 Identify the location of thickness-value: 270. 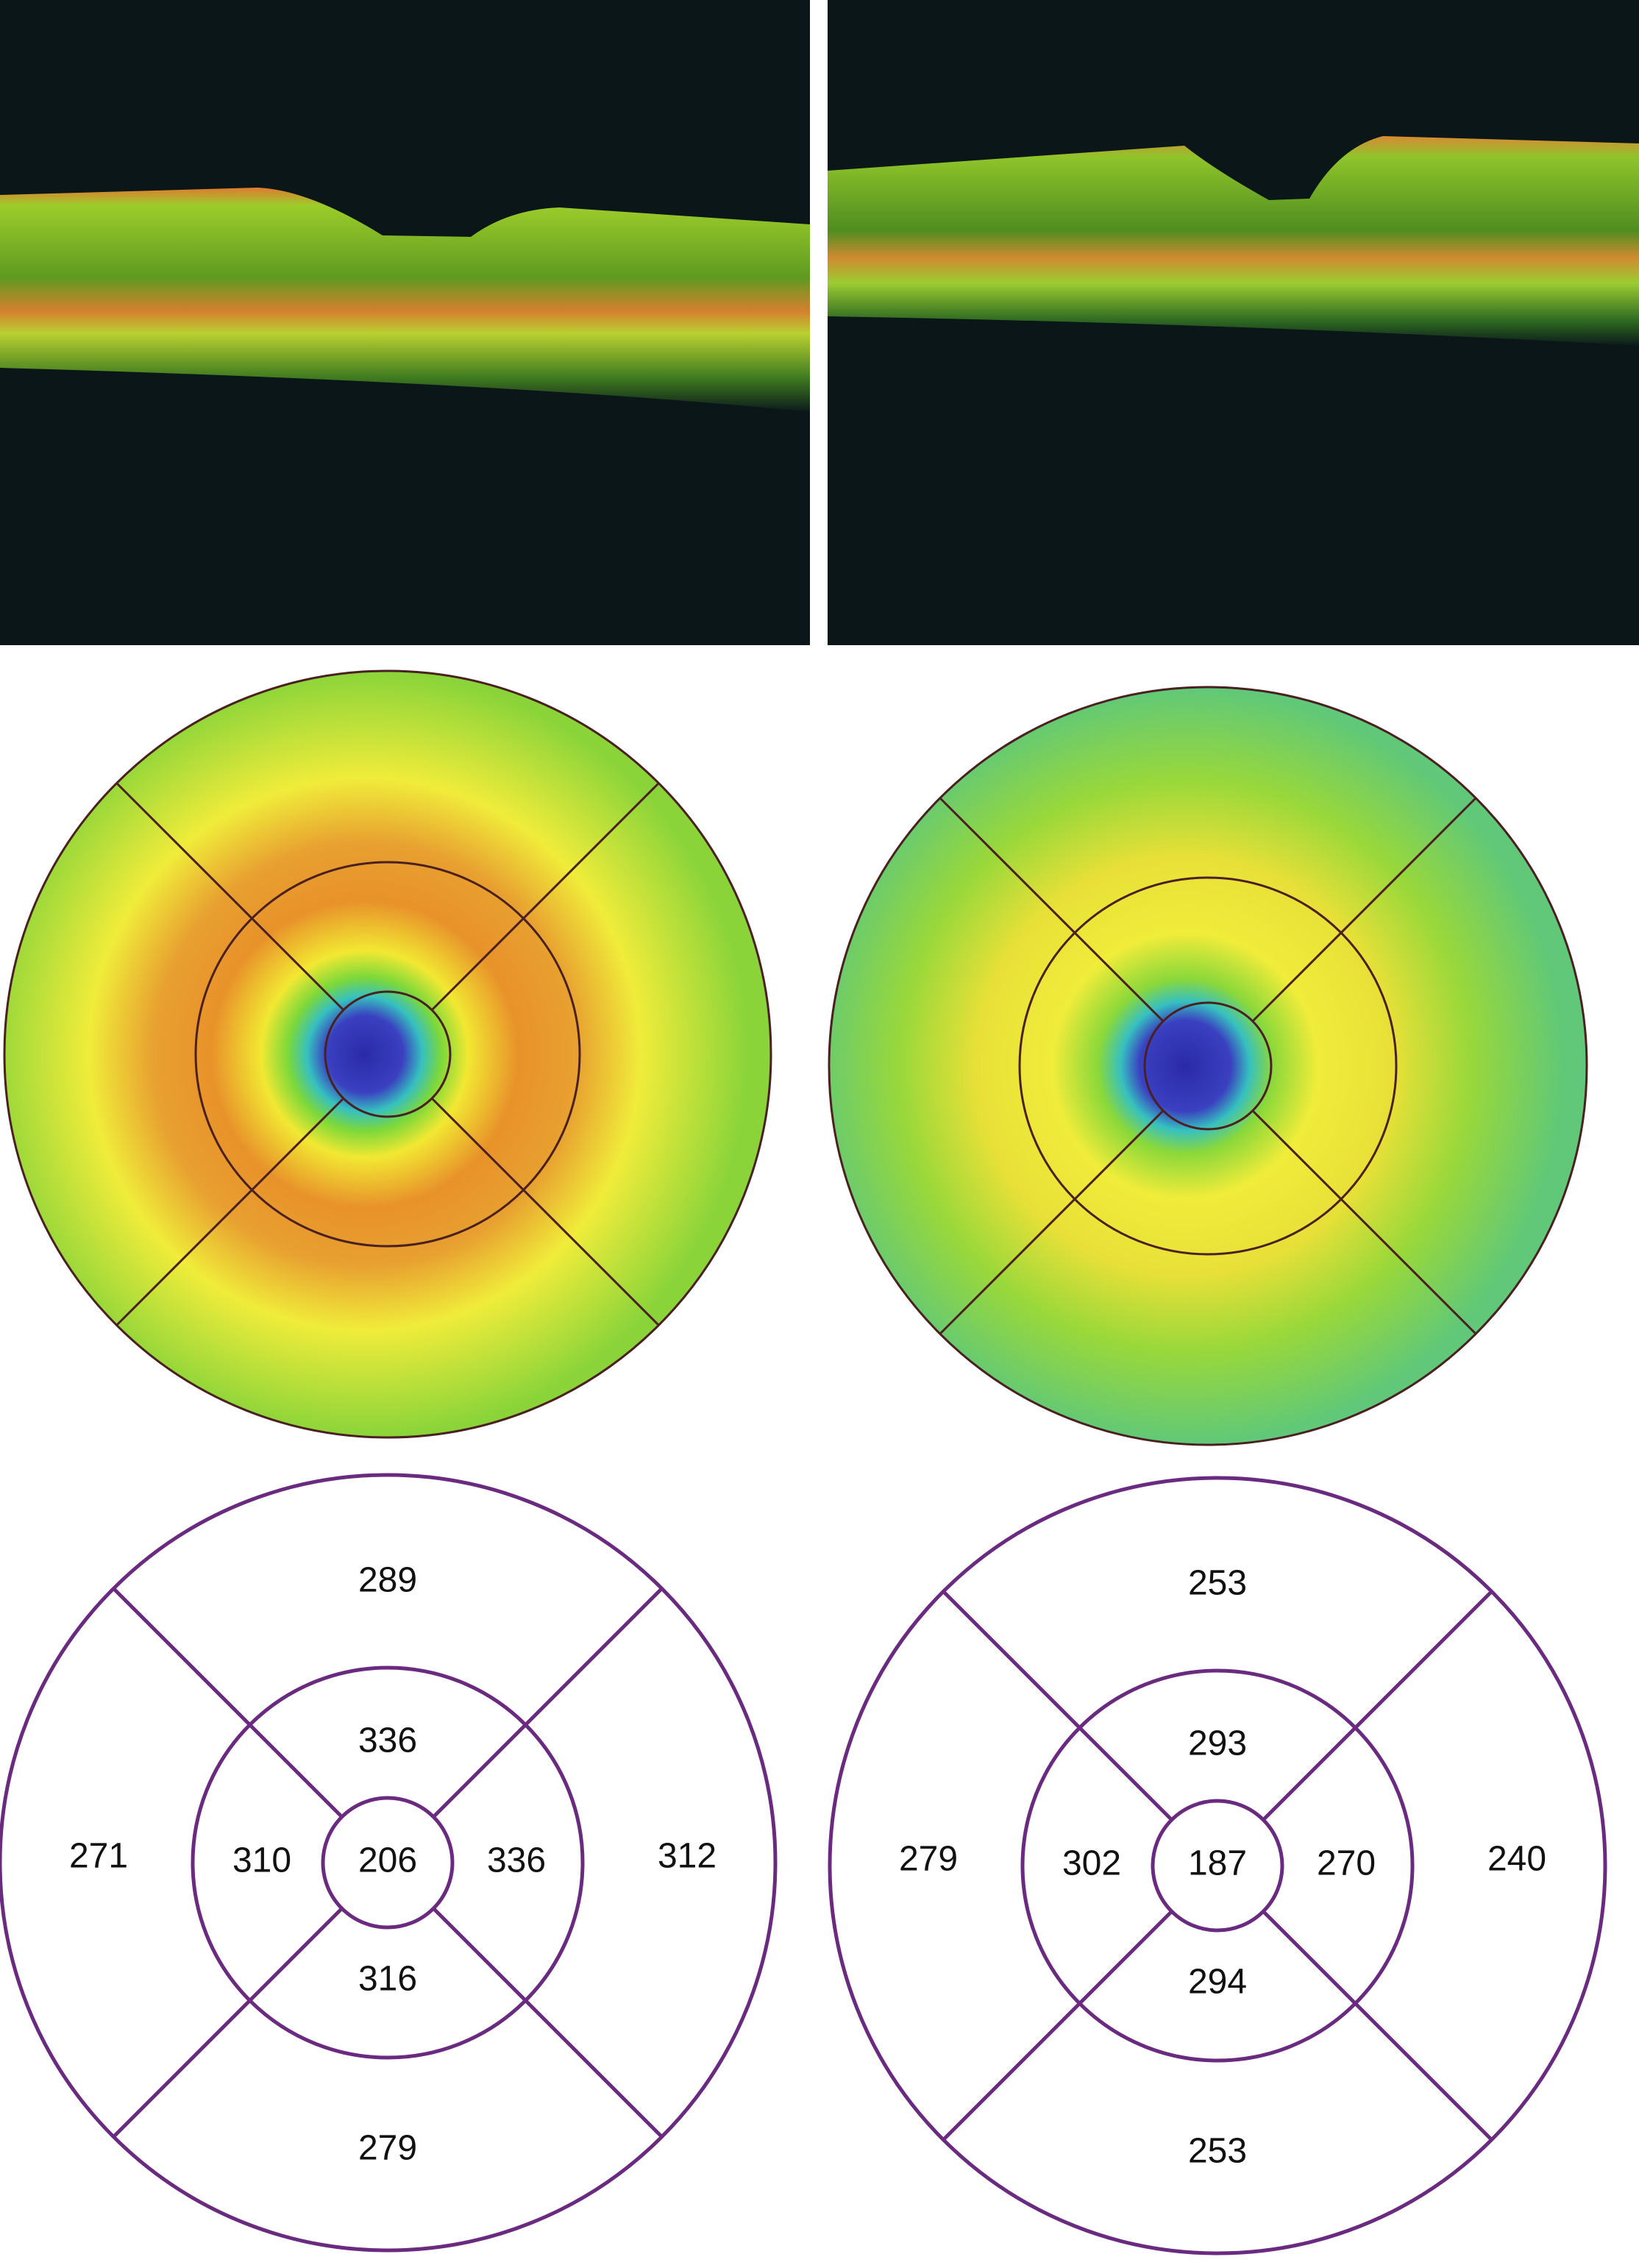
(1346, 1863).